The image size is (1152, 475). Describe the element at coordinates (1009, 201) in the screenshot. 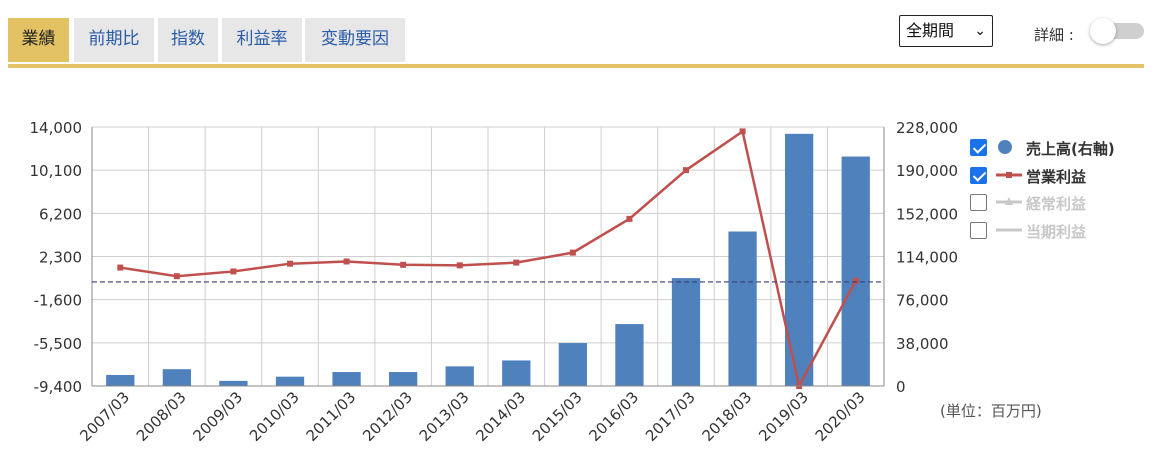

I see `line-triangle-icon` at that location.